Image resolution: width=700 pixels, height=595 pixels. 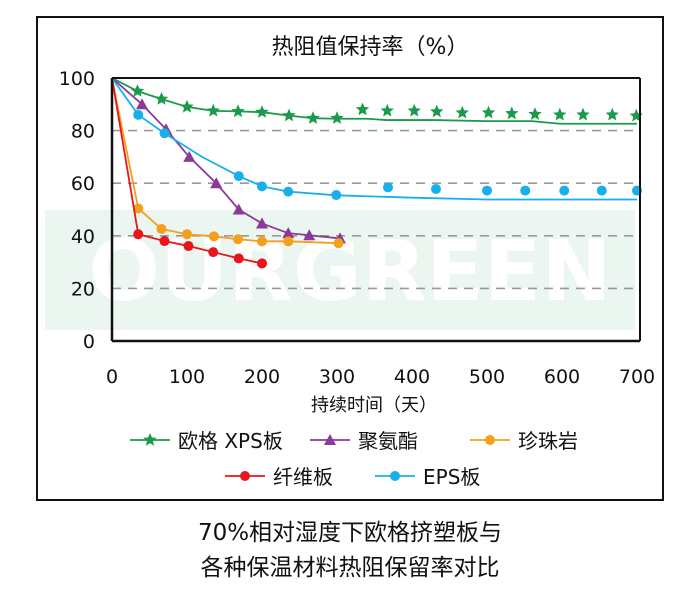 What do you see at coordinates (83, 289) in the screenshot?
I see `y-tick-label: 20` at bounding box center [83, 289].